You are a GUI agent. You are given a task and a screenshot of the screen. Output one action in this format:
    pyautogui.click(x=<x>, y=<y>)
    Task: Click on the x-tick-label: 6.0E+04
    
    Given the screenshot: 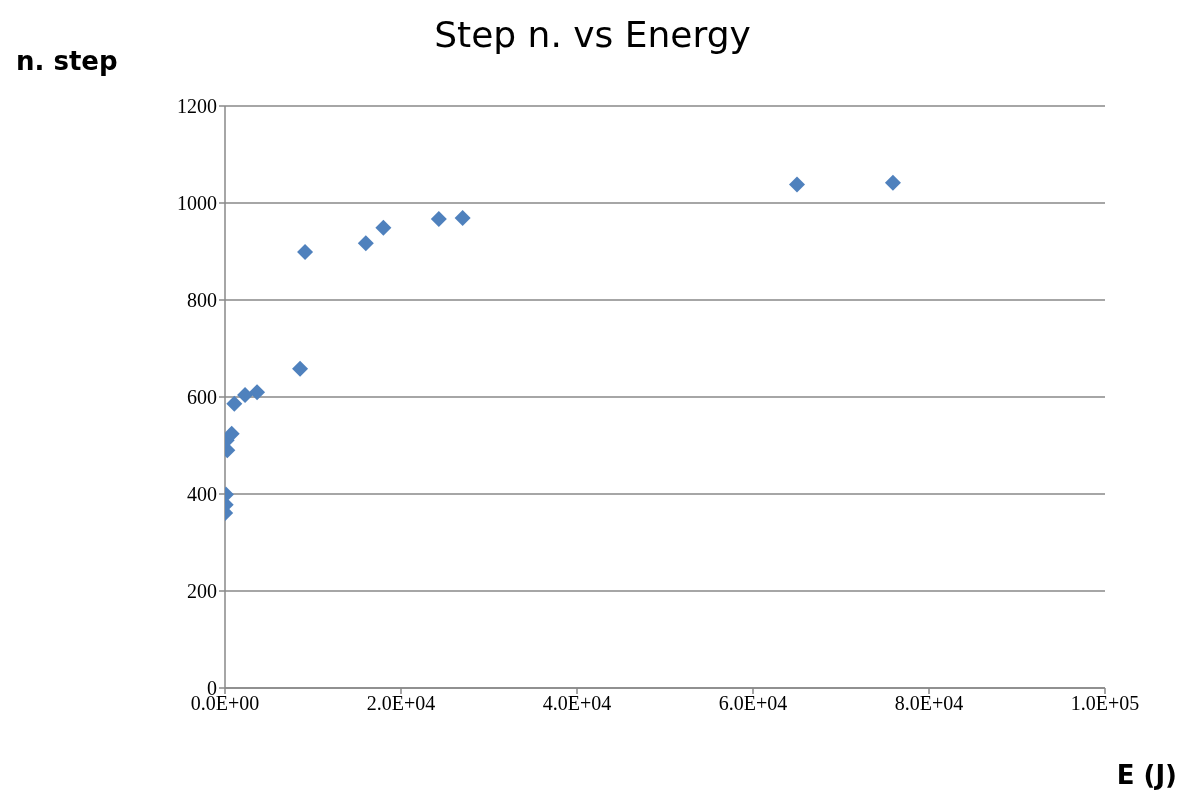 What is the action you would take?
    pyautogui.click(x=753, y=703)
    